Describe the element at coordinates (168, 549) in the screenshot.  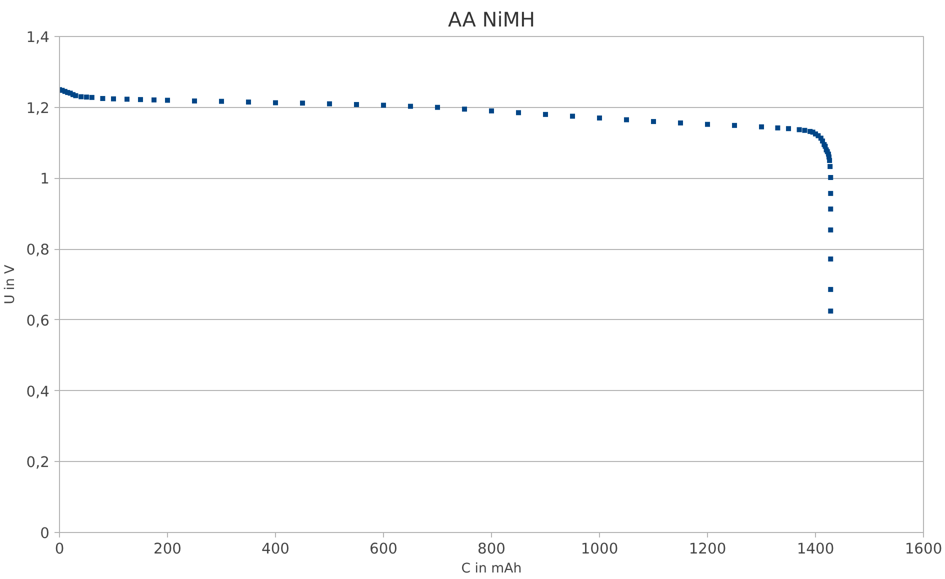
I see `x-tick-label: 200` at that location.